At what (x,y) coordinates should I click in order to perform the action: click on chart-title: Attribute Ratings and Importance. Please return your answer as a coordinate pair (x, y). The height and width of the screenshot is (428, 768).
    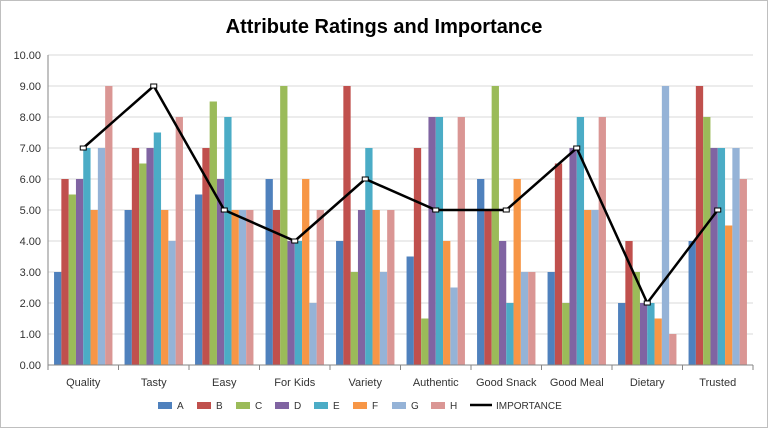
    Looking at the image, I should click on (384, 27).